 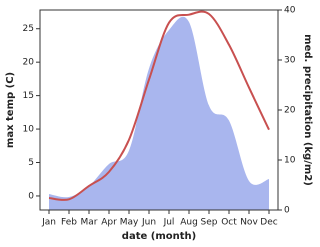 What do you see at coordinates (169, 223) in the screenshot?
I see `x-tick-label: Jul` at bounding box center [169, 223].